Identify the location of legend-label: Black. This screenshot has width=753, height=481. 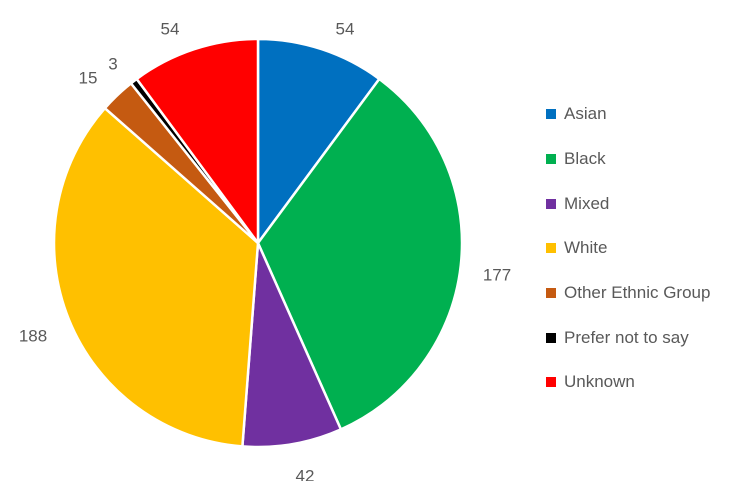
(585, 159).